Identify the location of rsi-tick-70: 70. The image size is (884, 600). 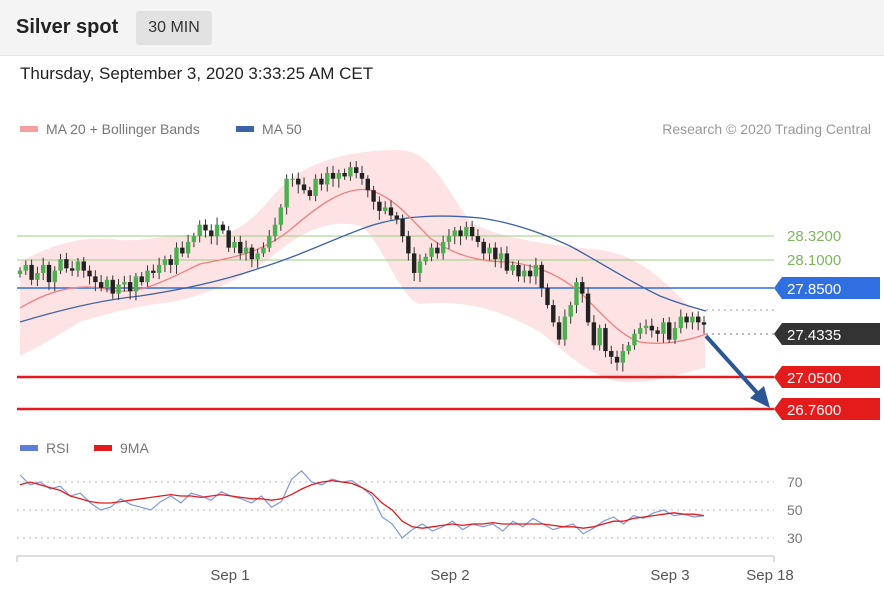
(795, 482).